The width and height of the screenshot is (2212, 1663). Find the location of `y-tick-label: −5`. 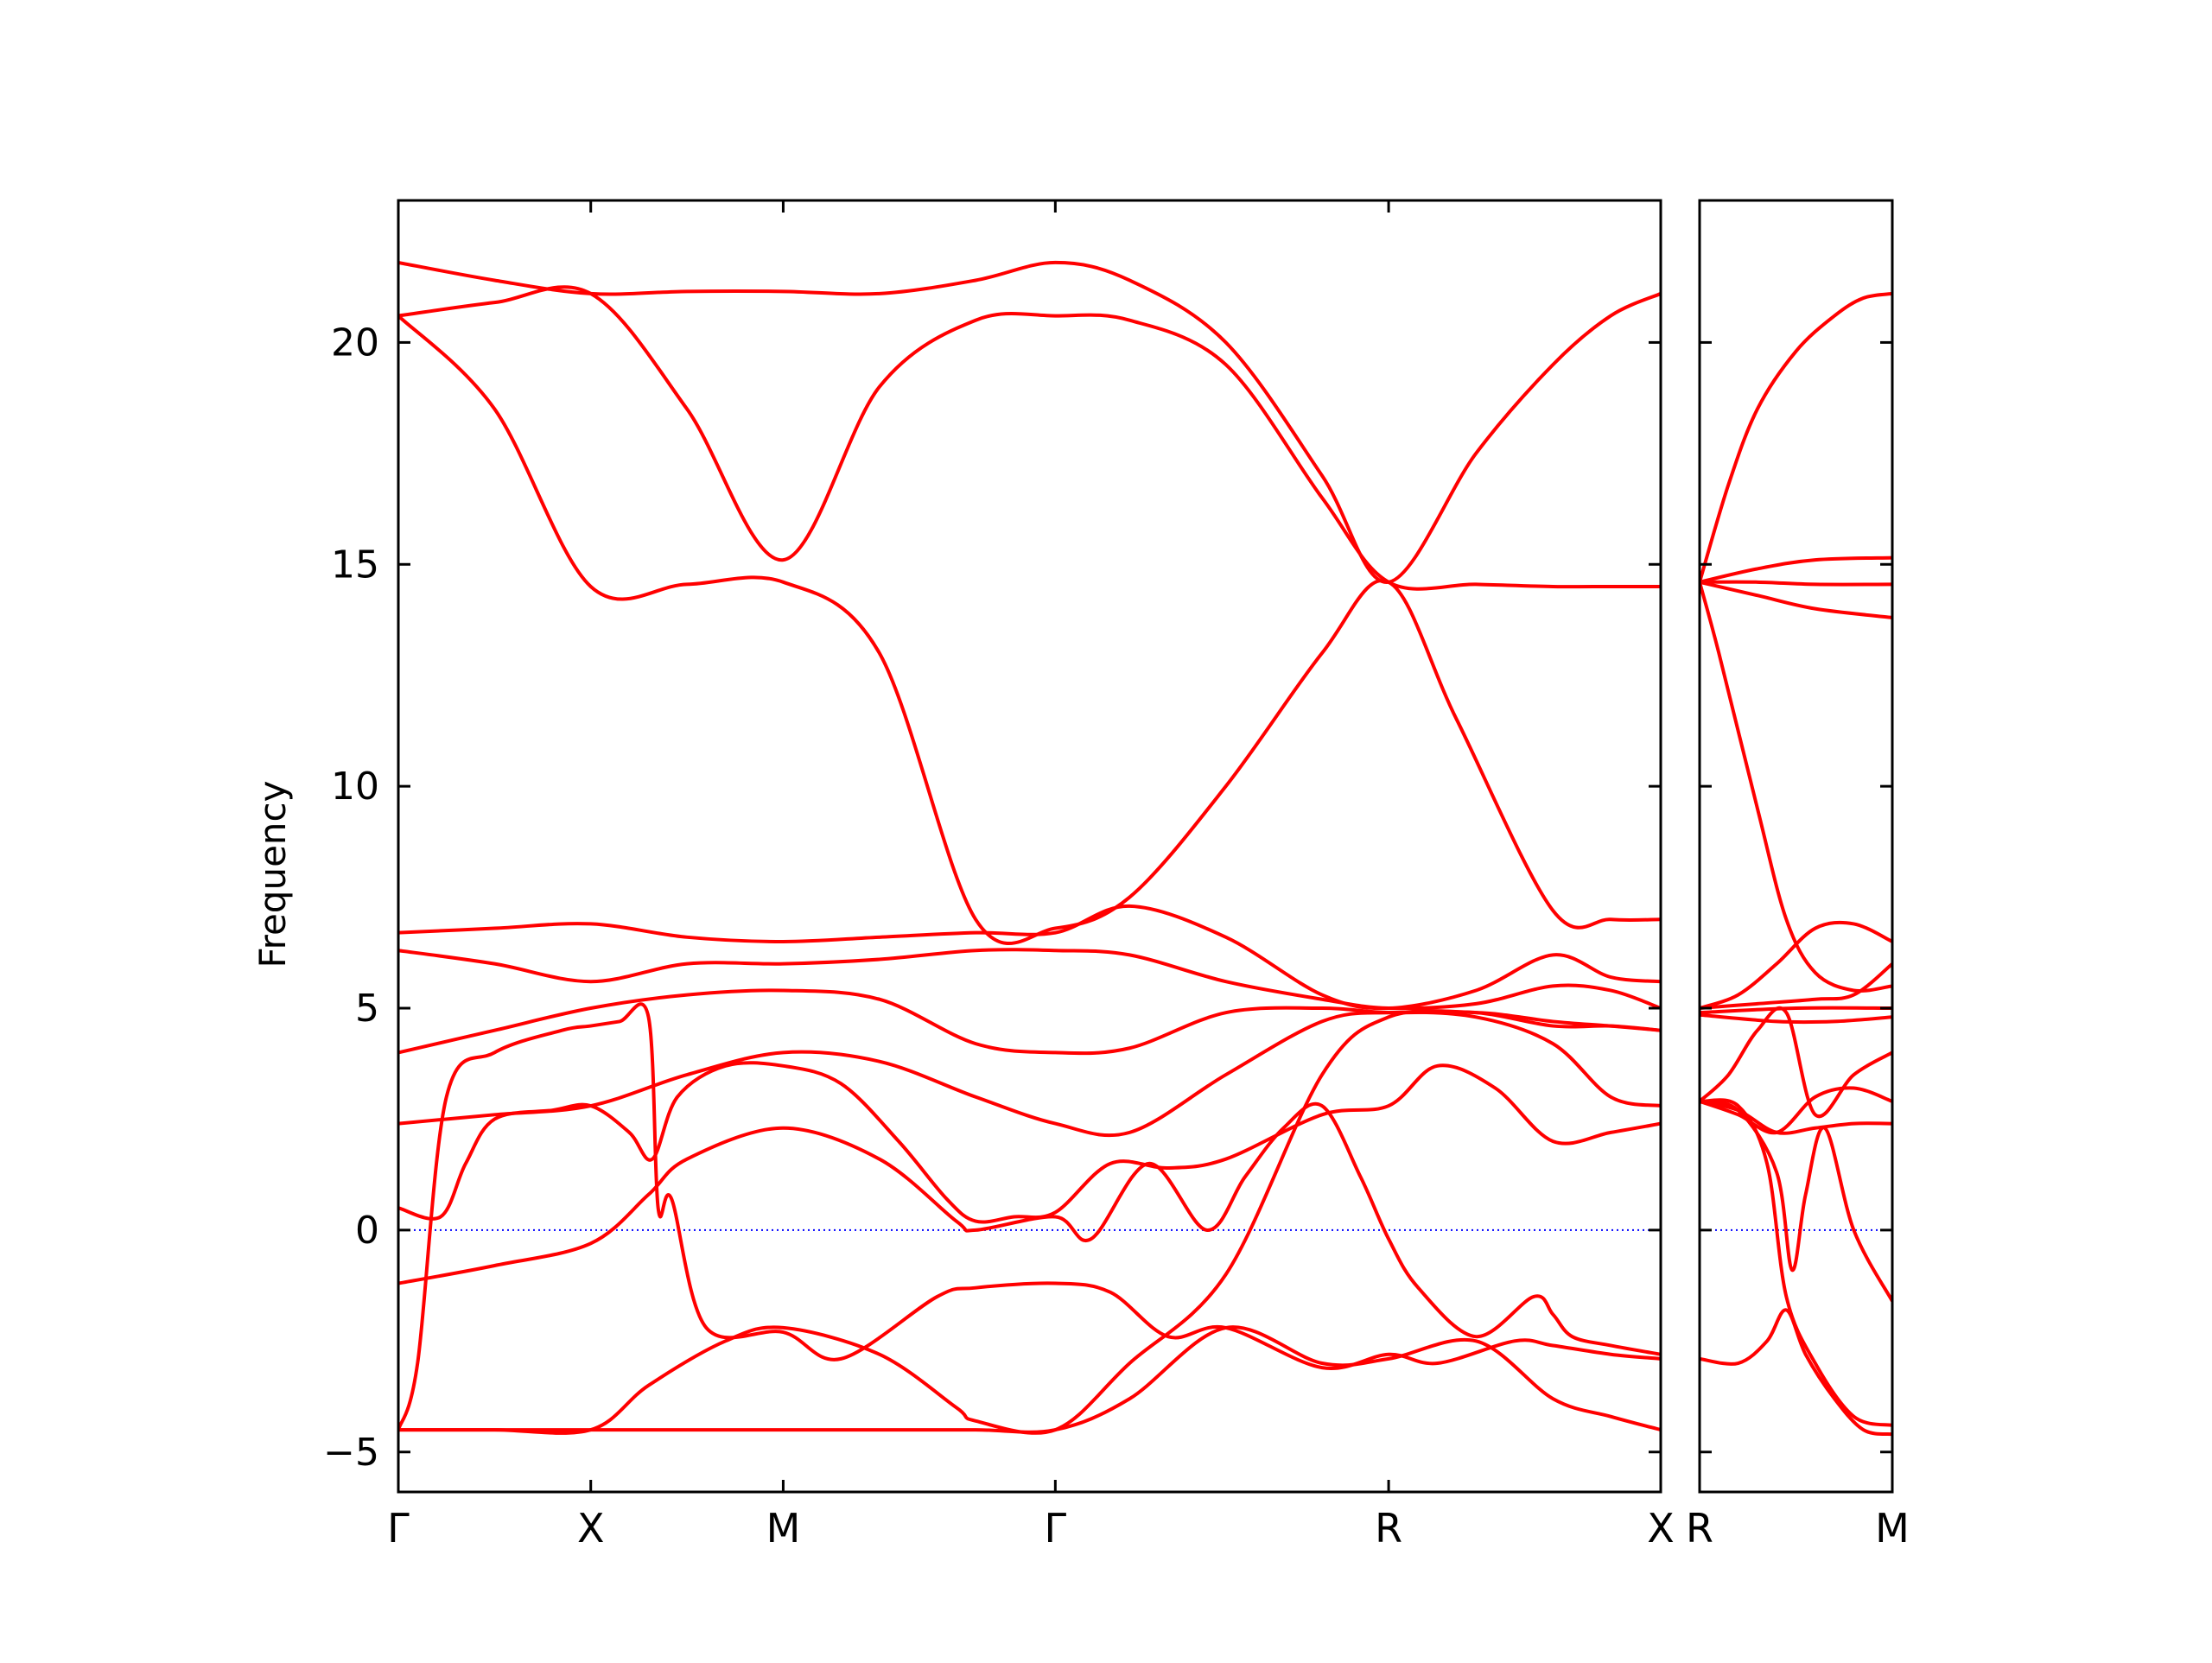

y-tick-label: −5 is located at coordinates (351, 1453).